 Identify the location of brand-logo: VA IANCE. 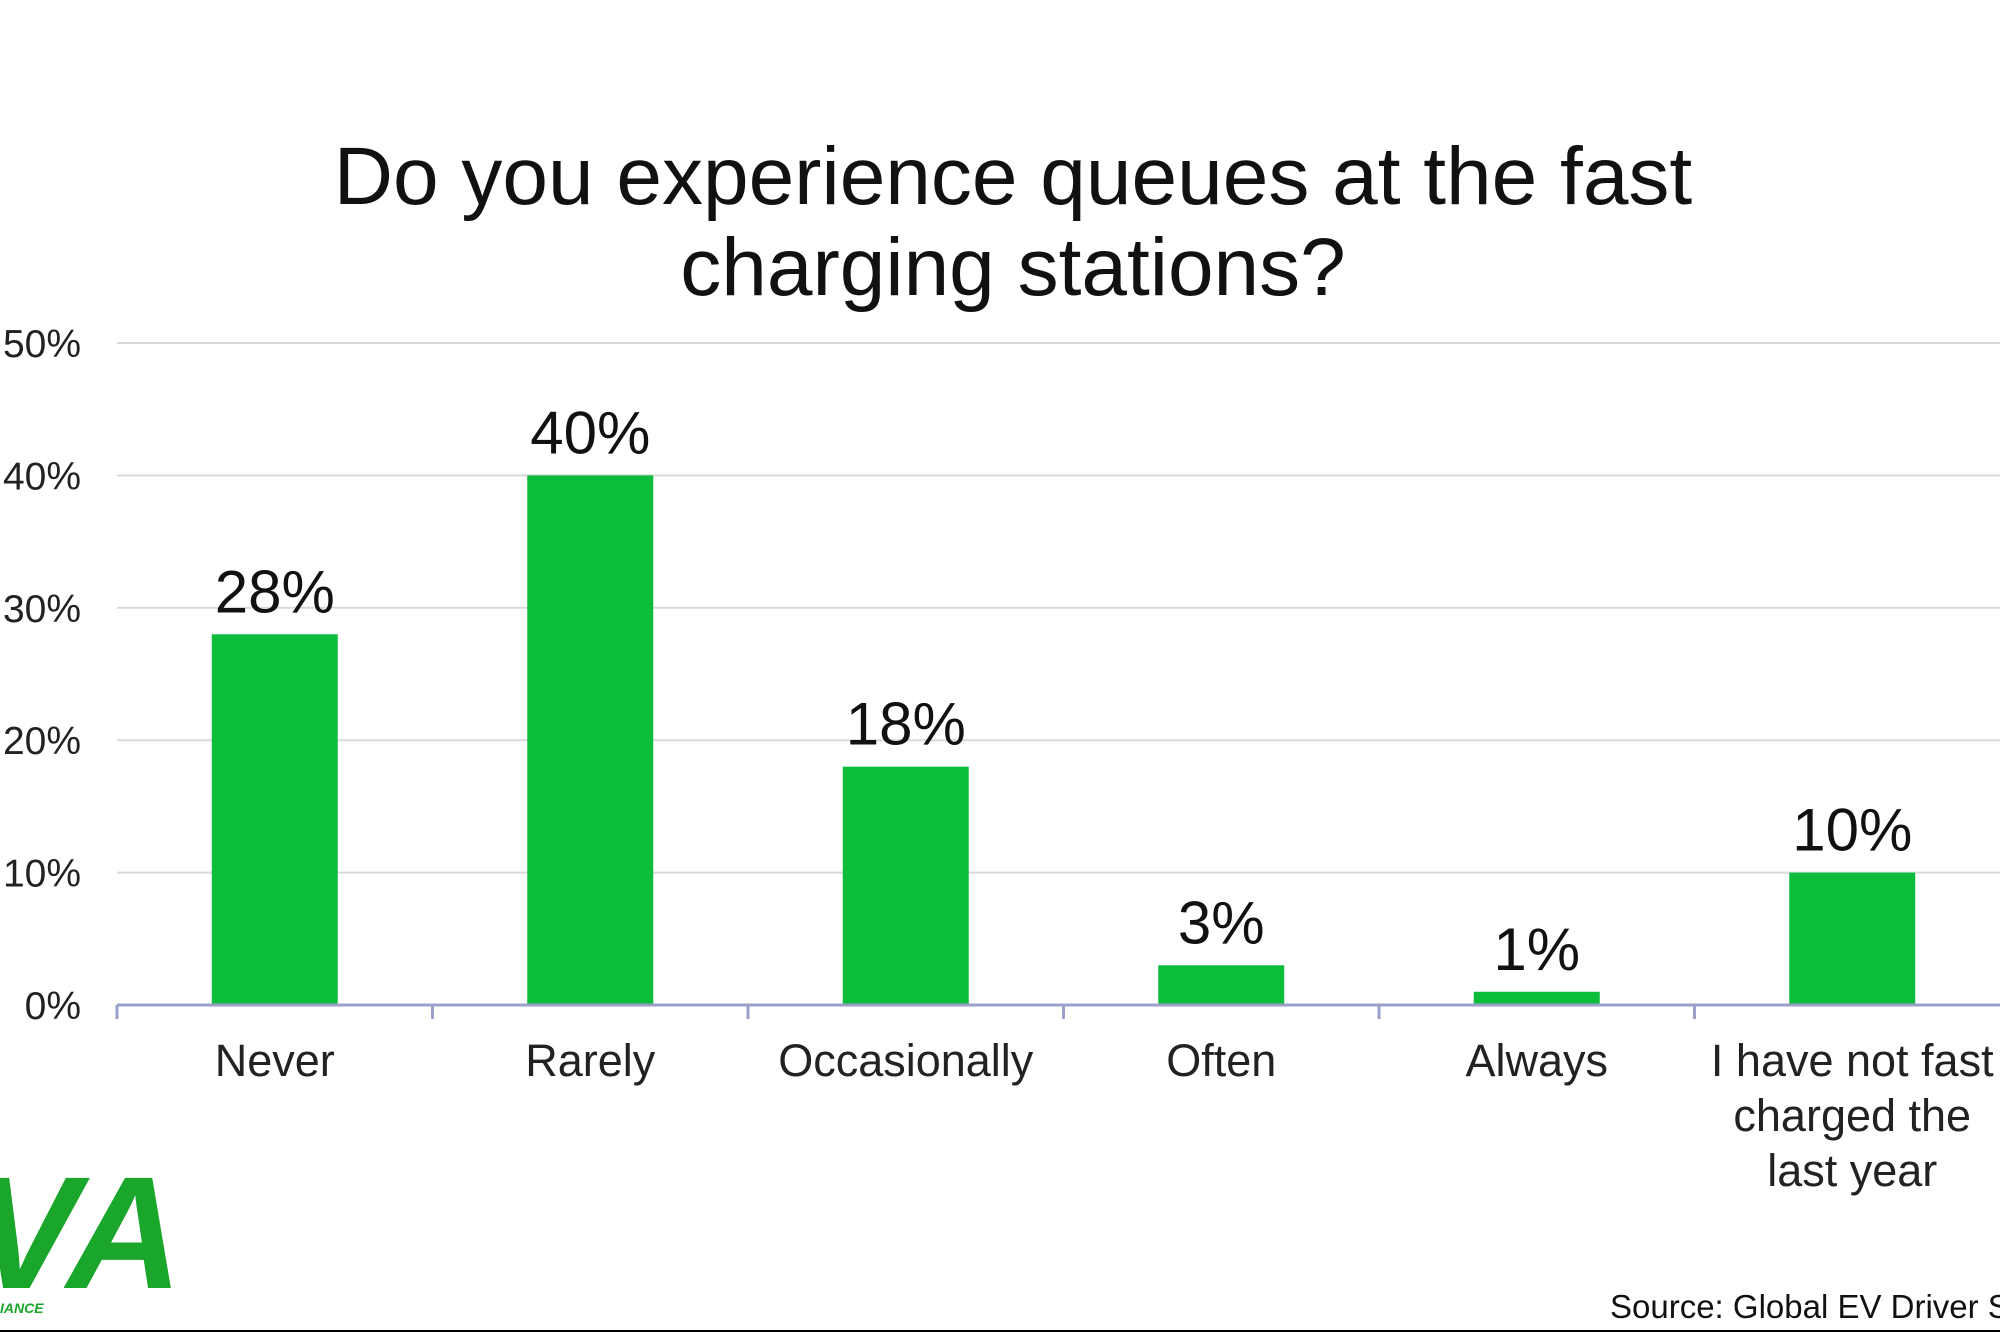
(91, 1232).